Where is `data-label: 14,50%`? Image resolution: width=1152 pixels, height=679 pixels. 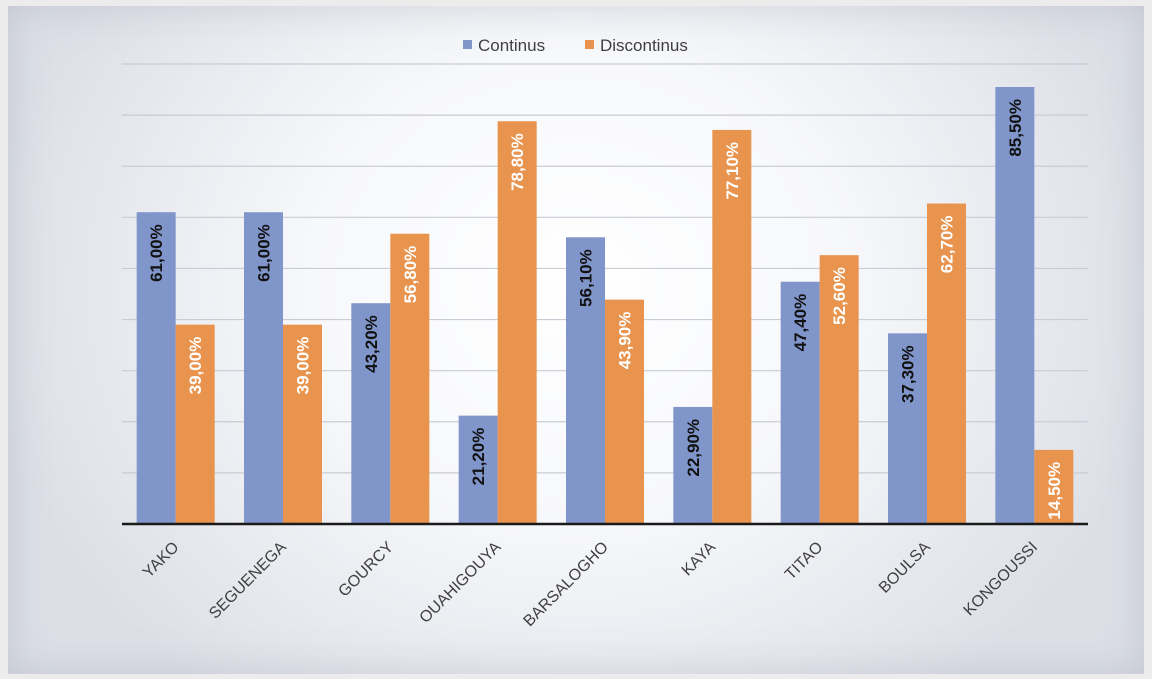 data-label: 14,50% is located at coordinates (1054, 491).